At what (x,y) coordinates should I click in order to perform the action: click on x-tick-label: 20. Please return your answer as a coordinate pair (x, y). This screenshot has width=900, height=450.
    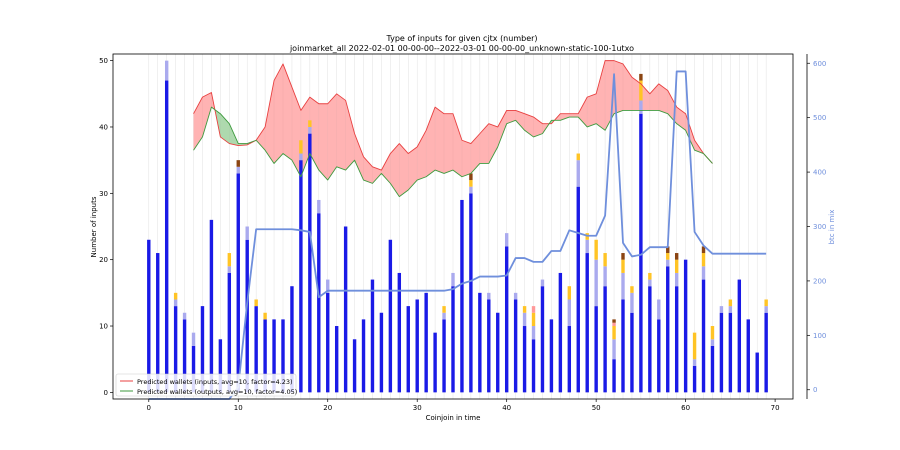
    Looking at the image, I should click on (327, 408).